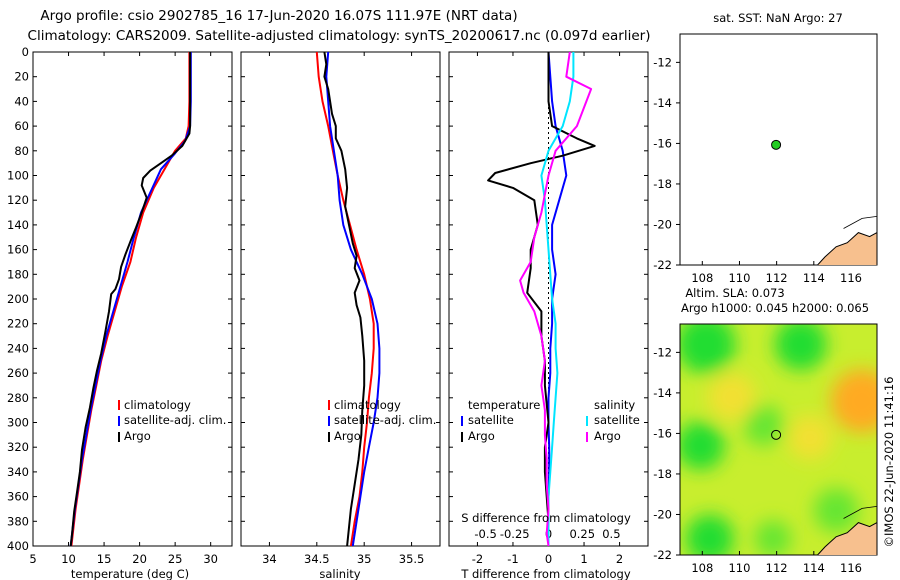  What do you see at coordinates (481, 436) in the screenshot?
I see `legend-label-temp-argo: Argo` at bounding box center [481, 436].